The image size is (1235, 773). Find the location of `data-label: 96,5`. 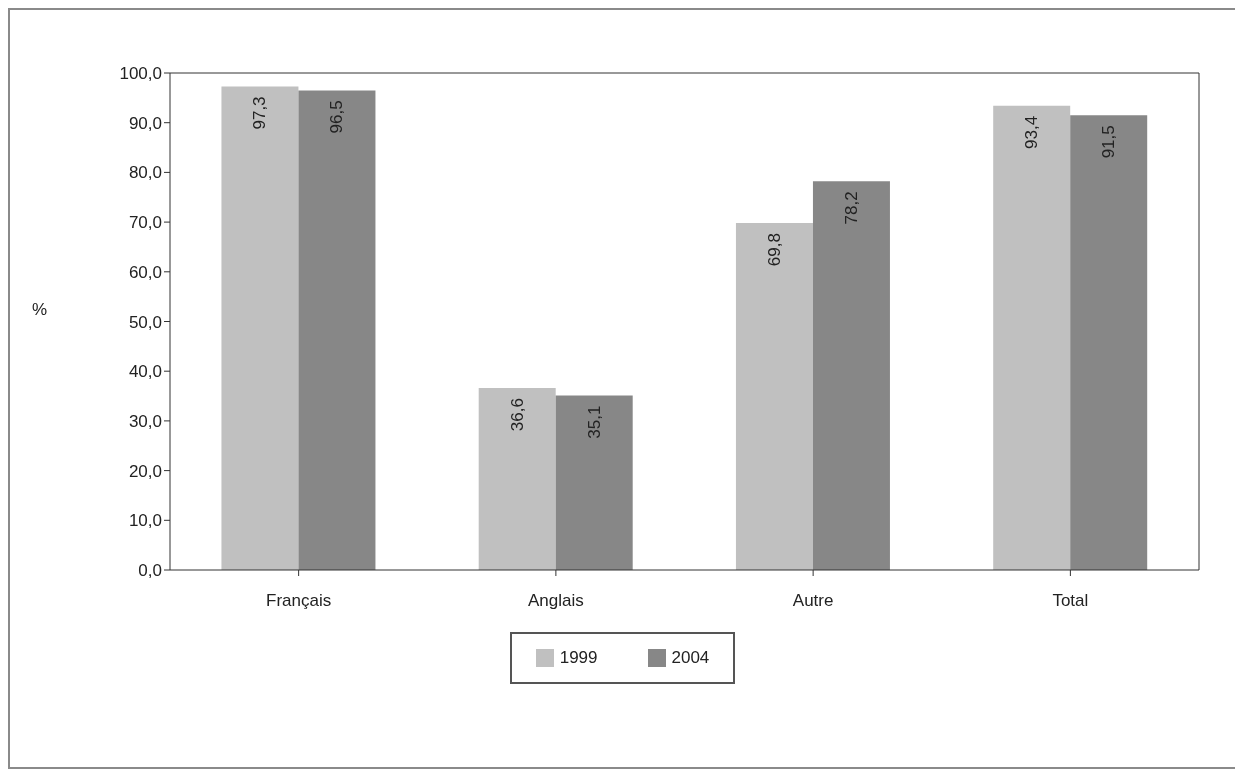

data-label: 96,5 is located at coordinates (337, 117).